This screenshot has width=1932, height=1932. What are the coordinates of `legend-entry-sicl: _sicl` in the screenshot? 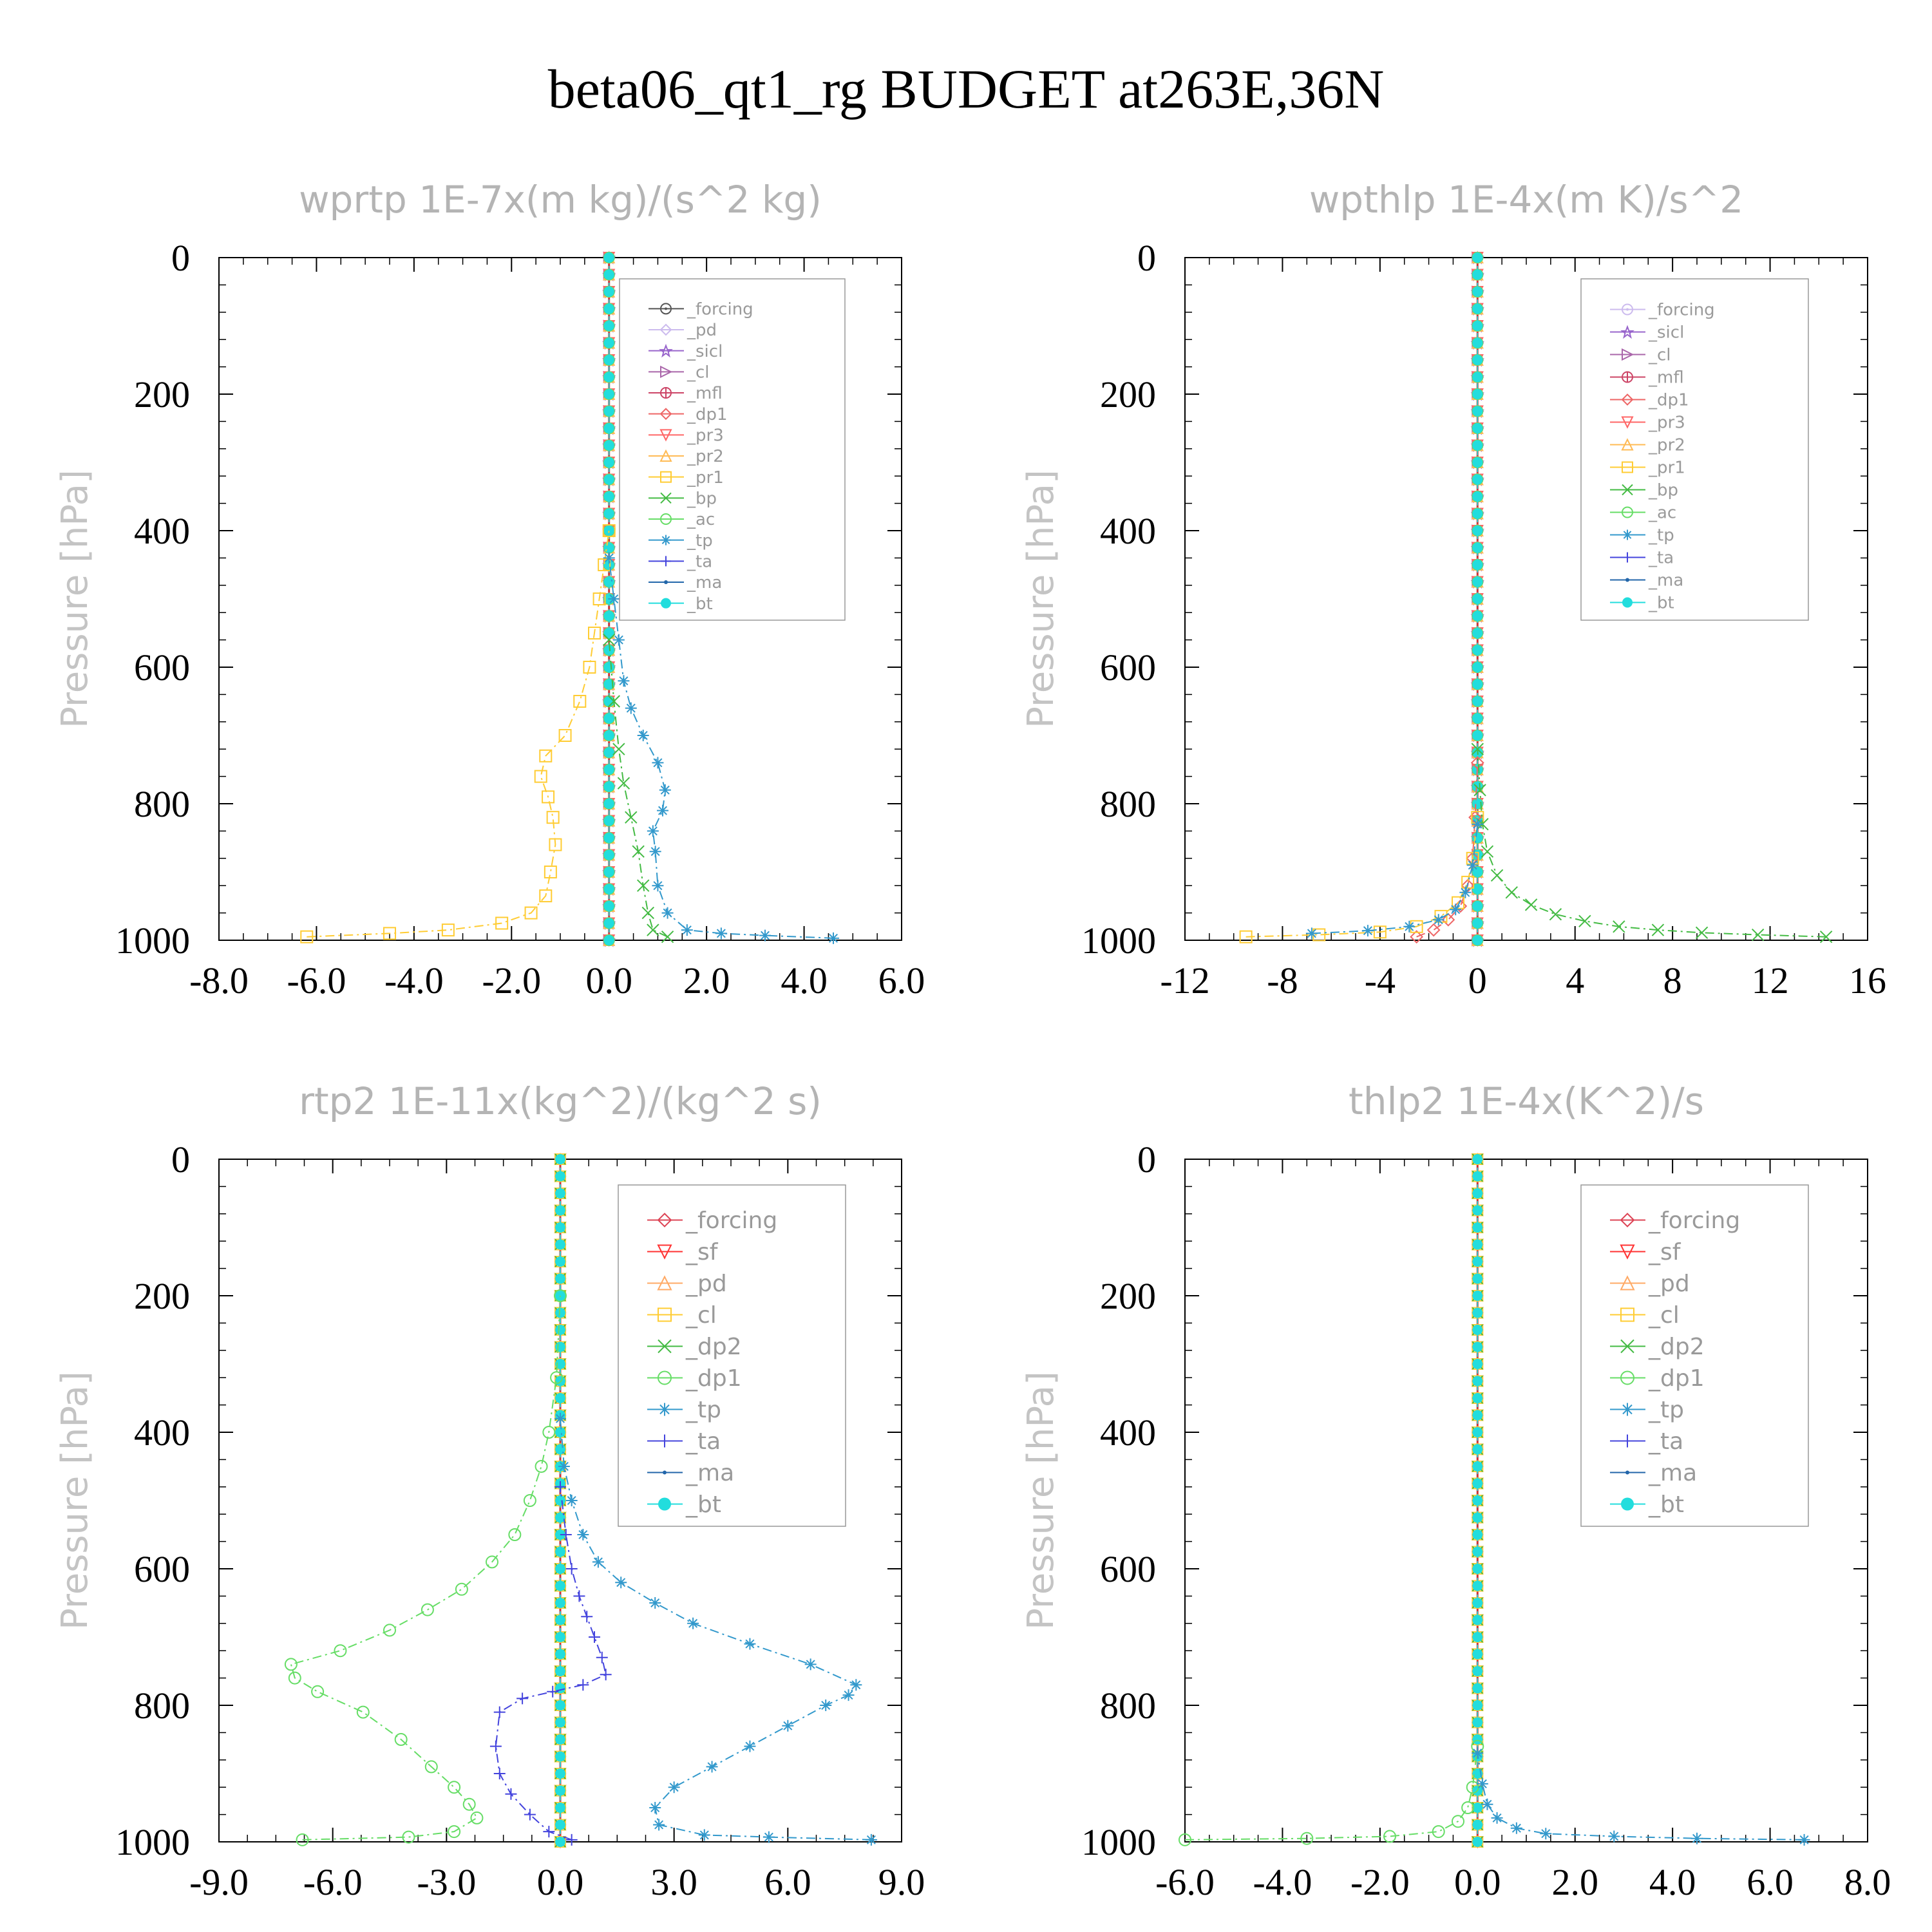 It's located at (1647, 333).